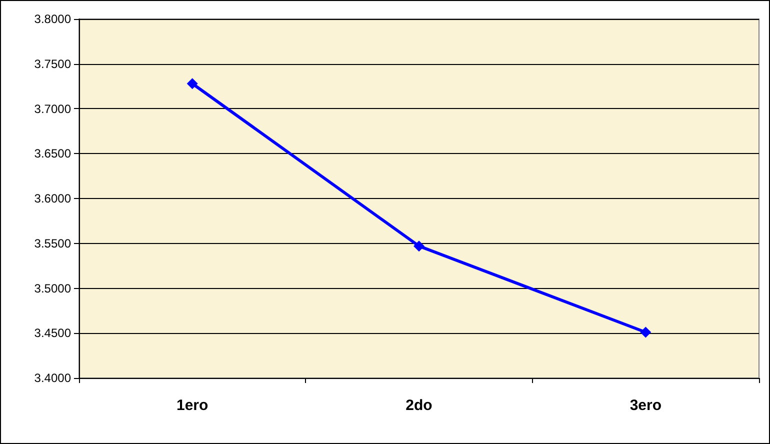 This screenshot has width=770, height=444. What do you see at coordinates (419, 405) in the screenshot?
I see `x-tick-label: 2do` at bounding box center [419, 405].